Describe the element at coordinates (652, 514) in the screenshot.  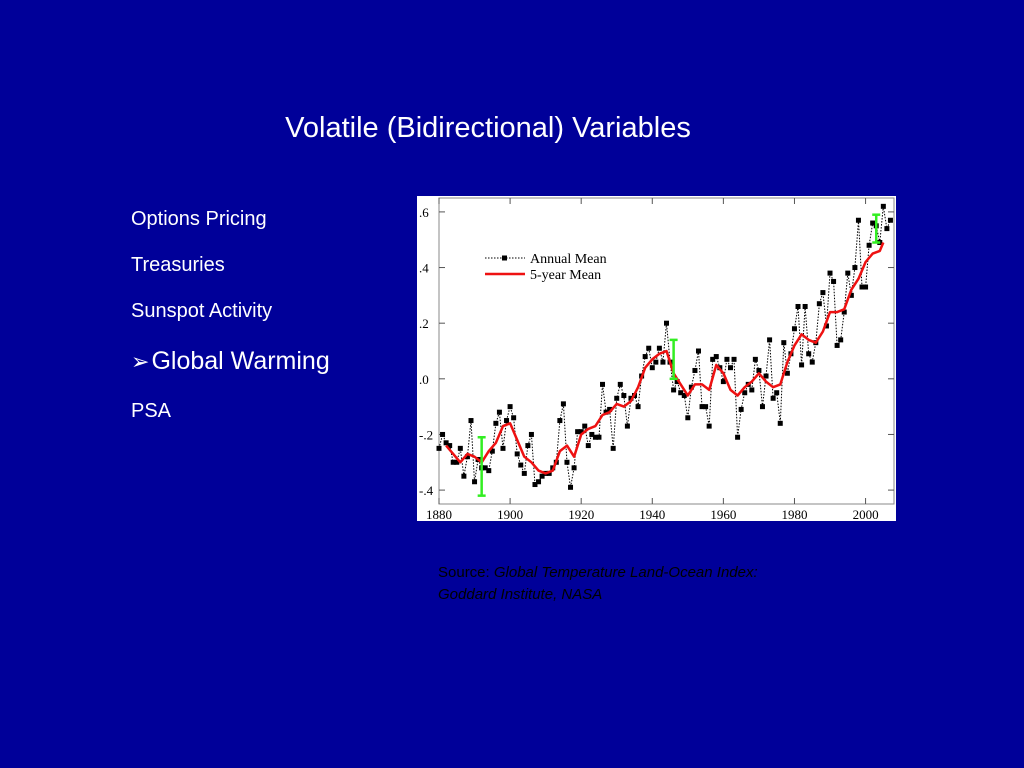
I see `x-tick-label: 1940` at that location.